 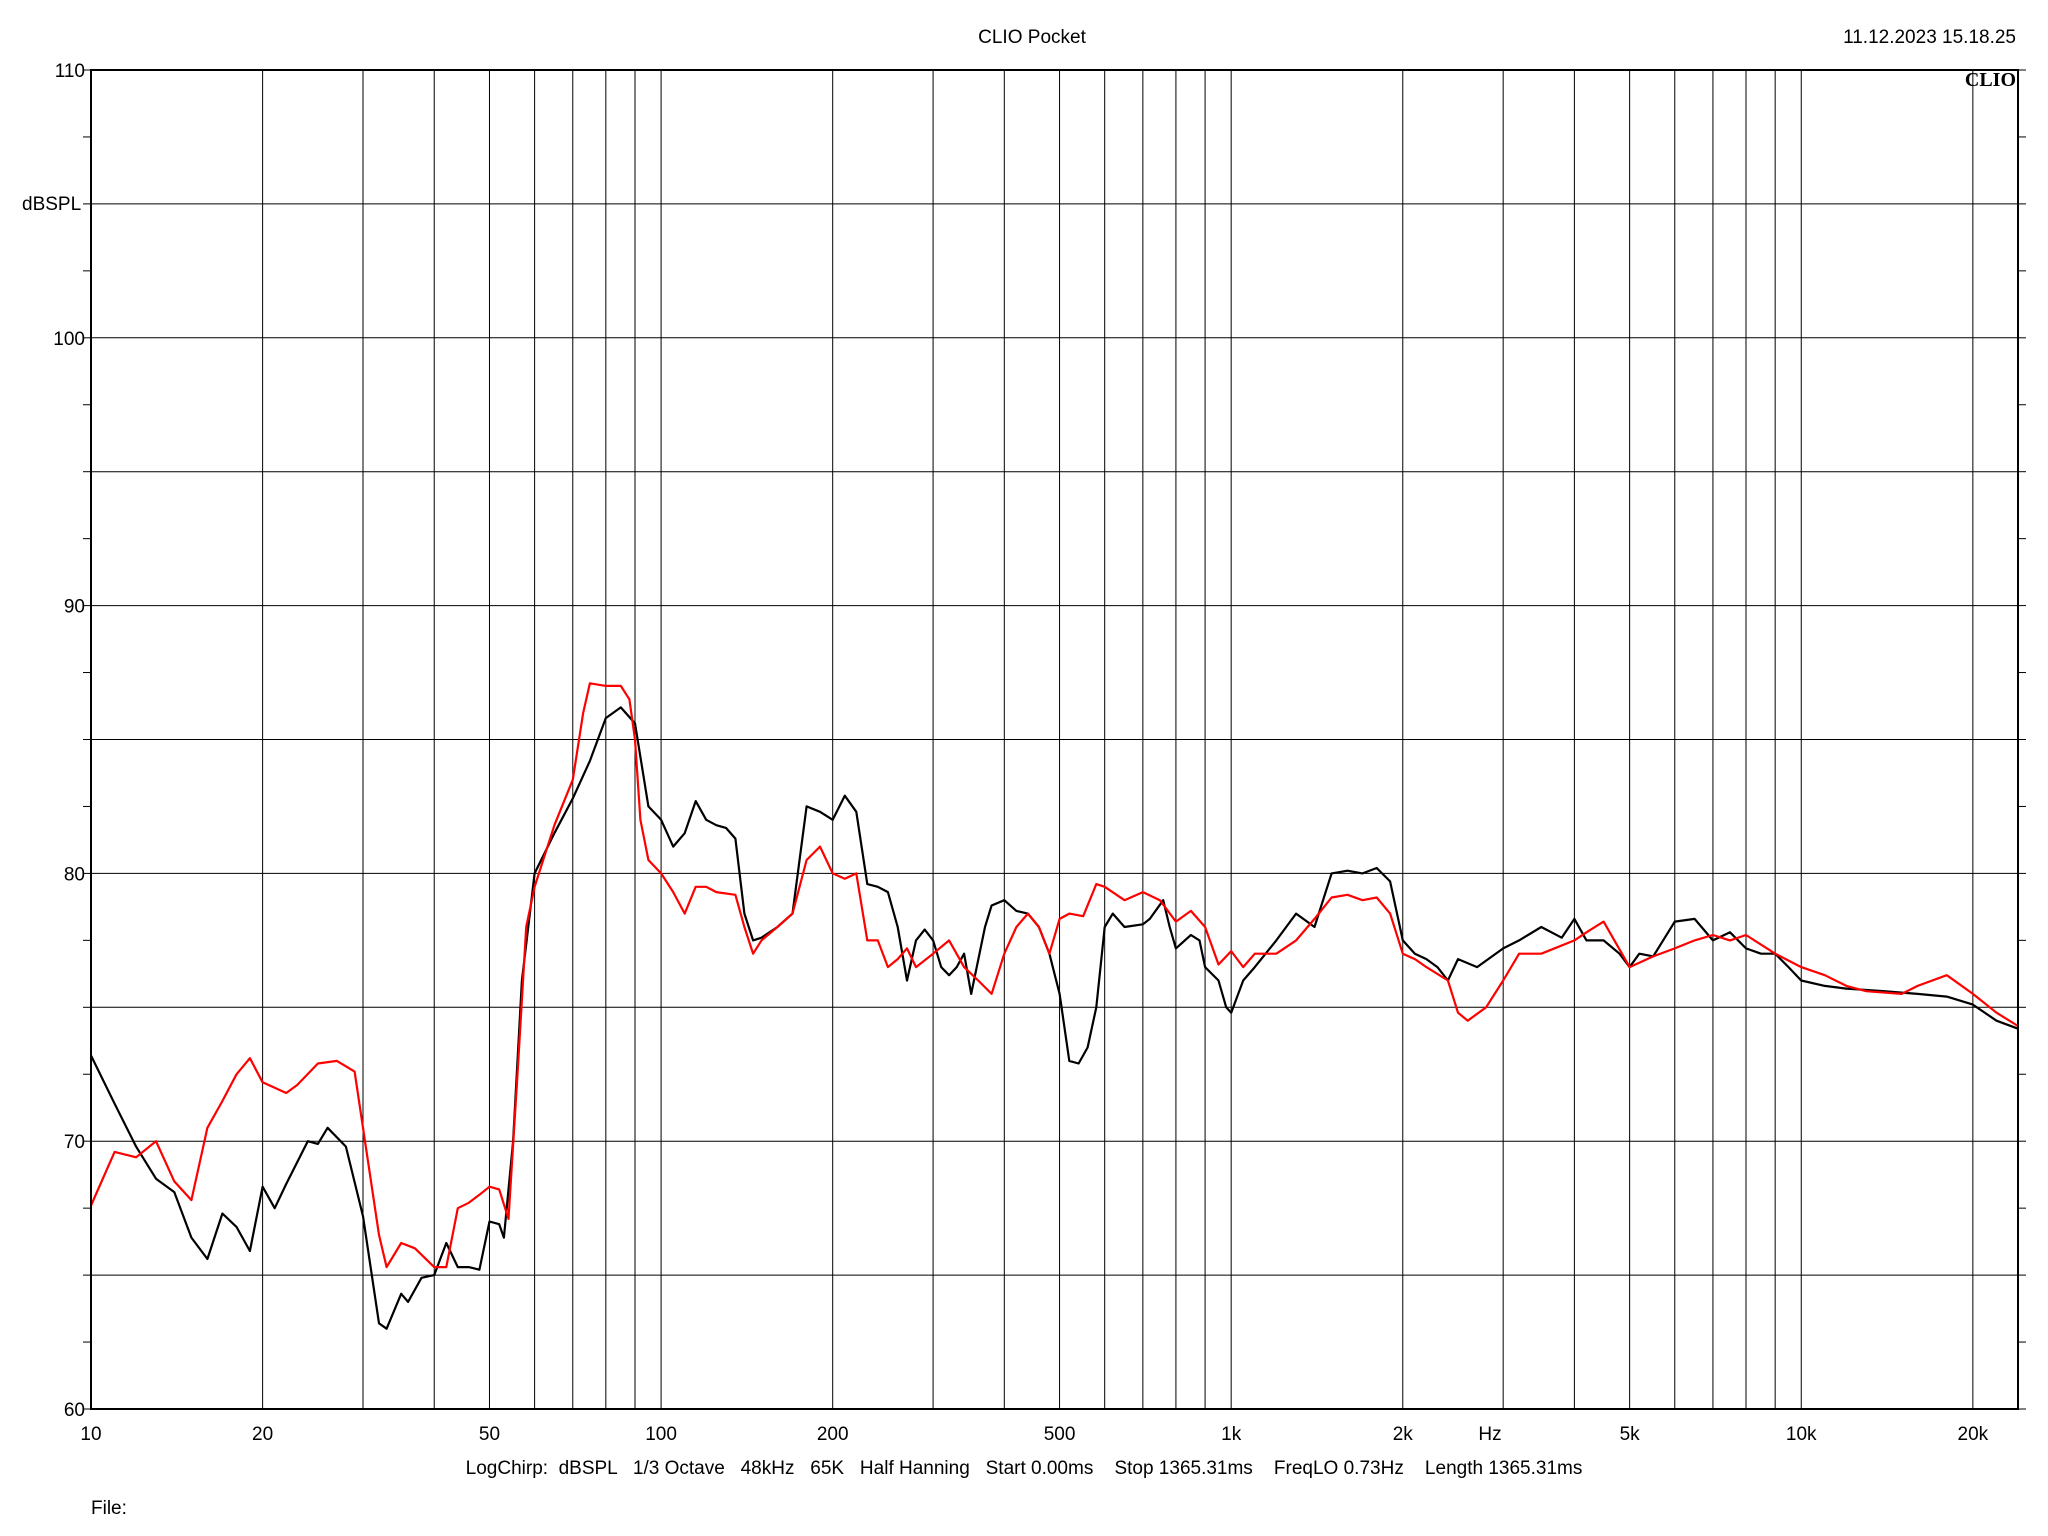 I want to click on x-axis-label: Hz, so click(x=1489, y=1434).